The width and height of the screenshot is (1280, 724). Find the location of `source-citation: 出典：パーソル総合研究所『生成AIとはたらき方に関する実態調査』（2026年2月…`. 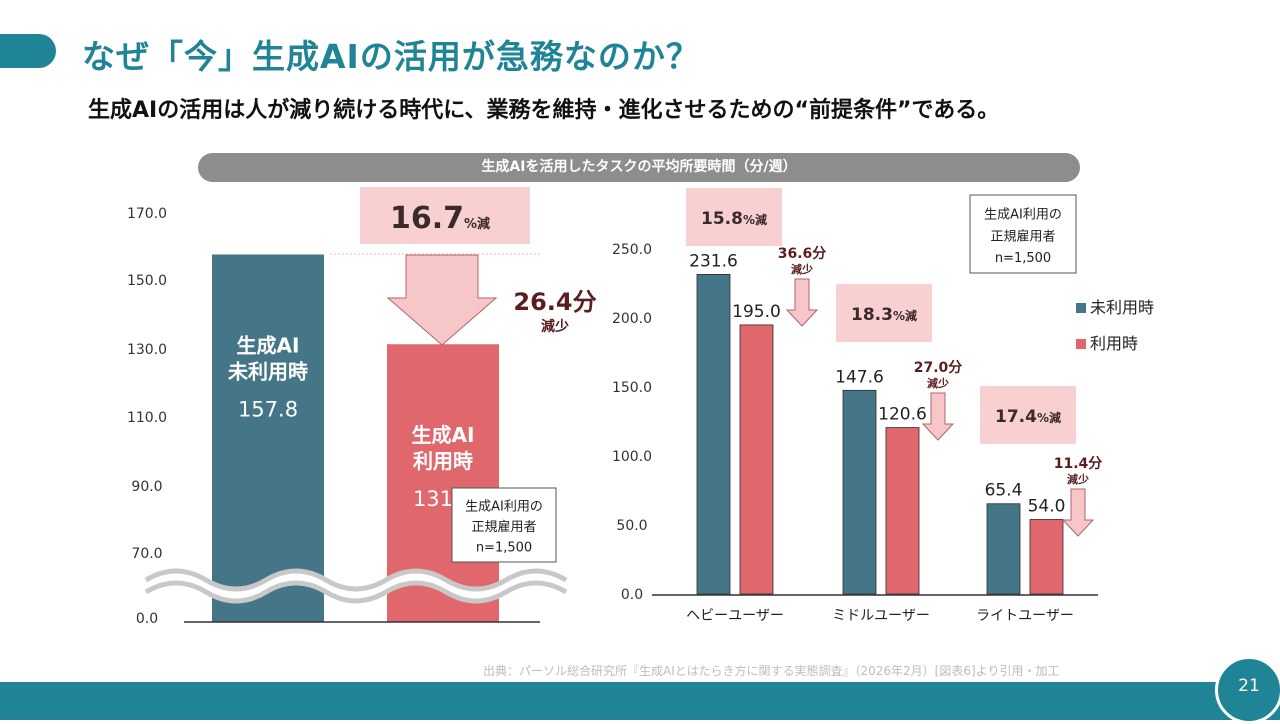

source-citation: 出典：パーソル総合研究所『生成AIとはたらき方に関する実態調査』（2026年2月… is located at coordinates (771, 671).